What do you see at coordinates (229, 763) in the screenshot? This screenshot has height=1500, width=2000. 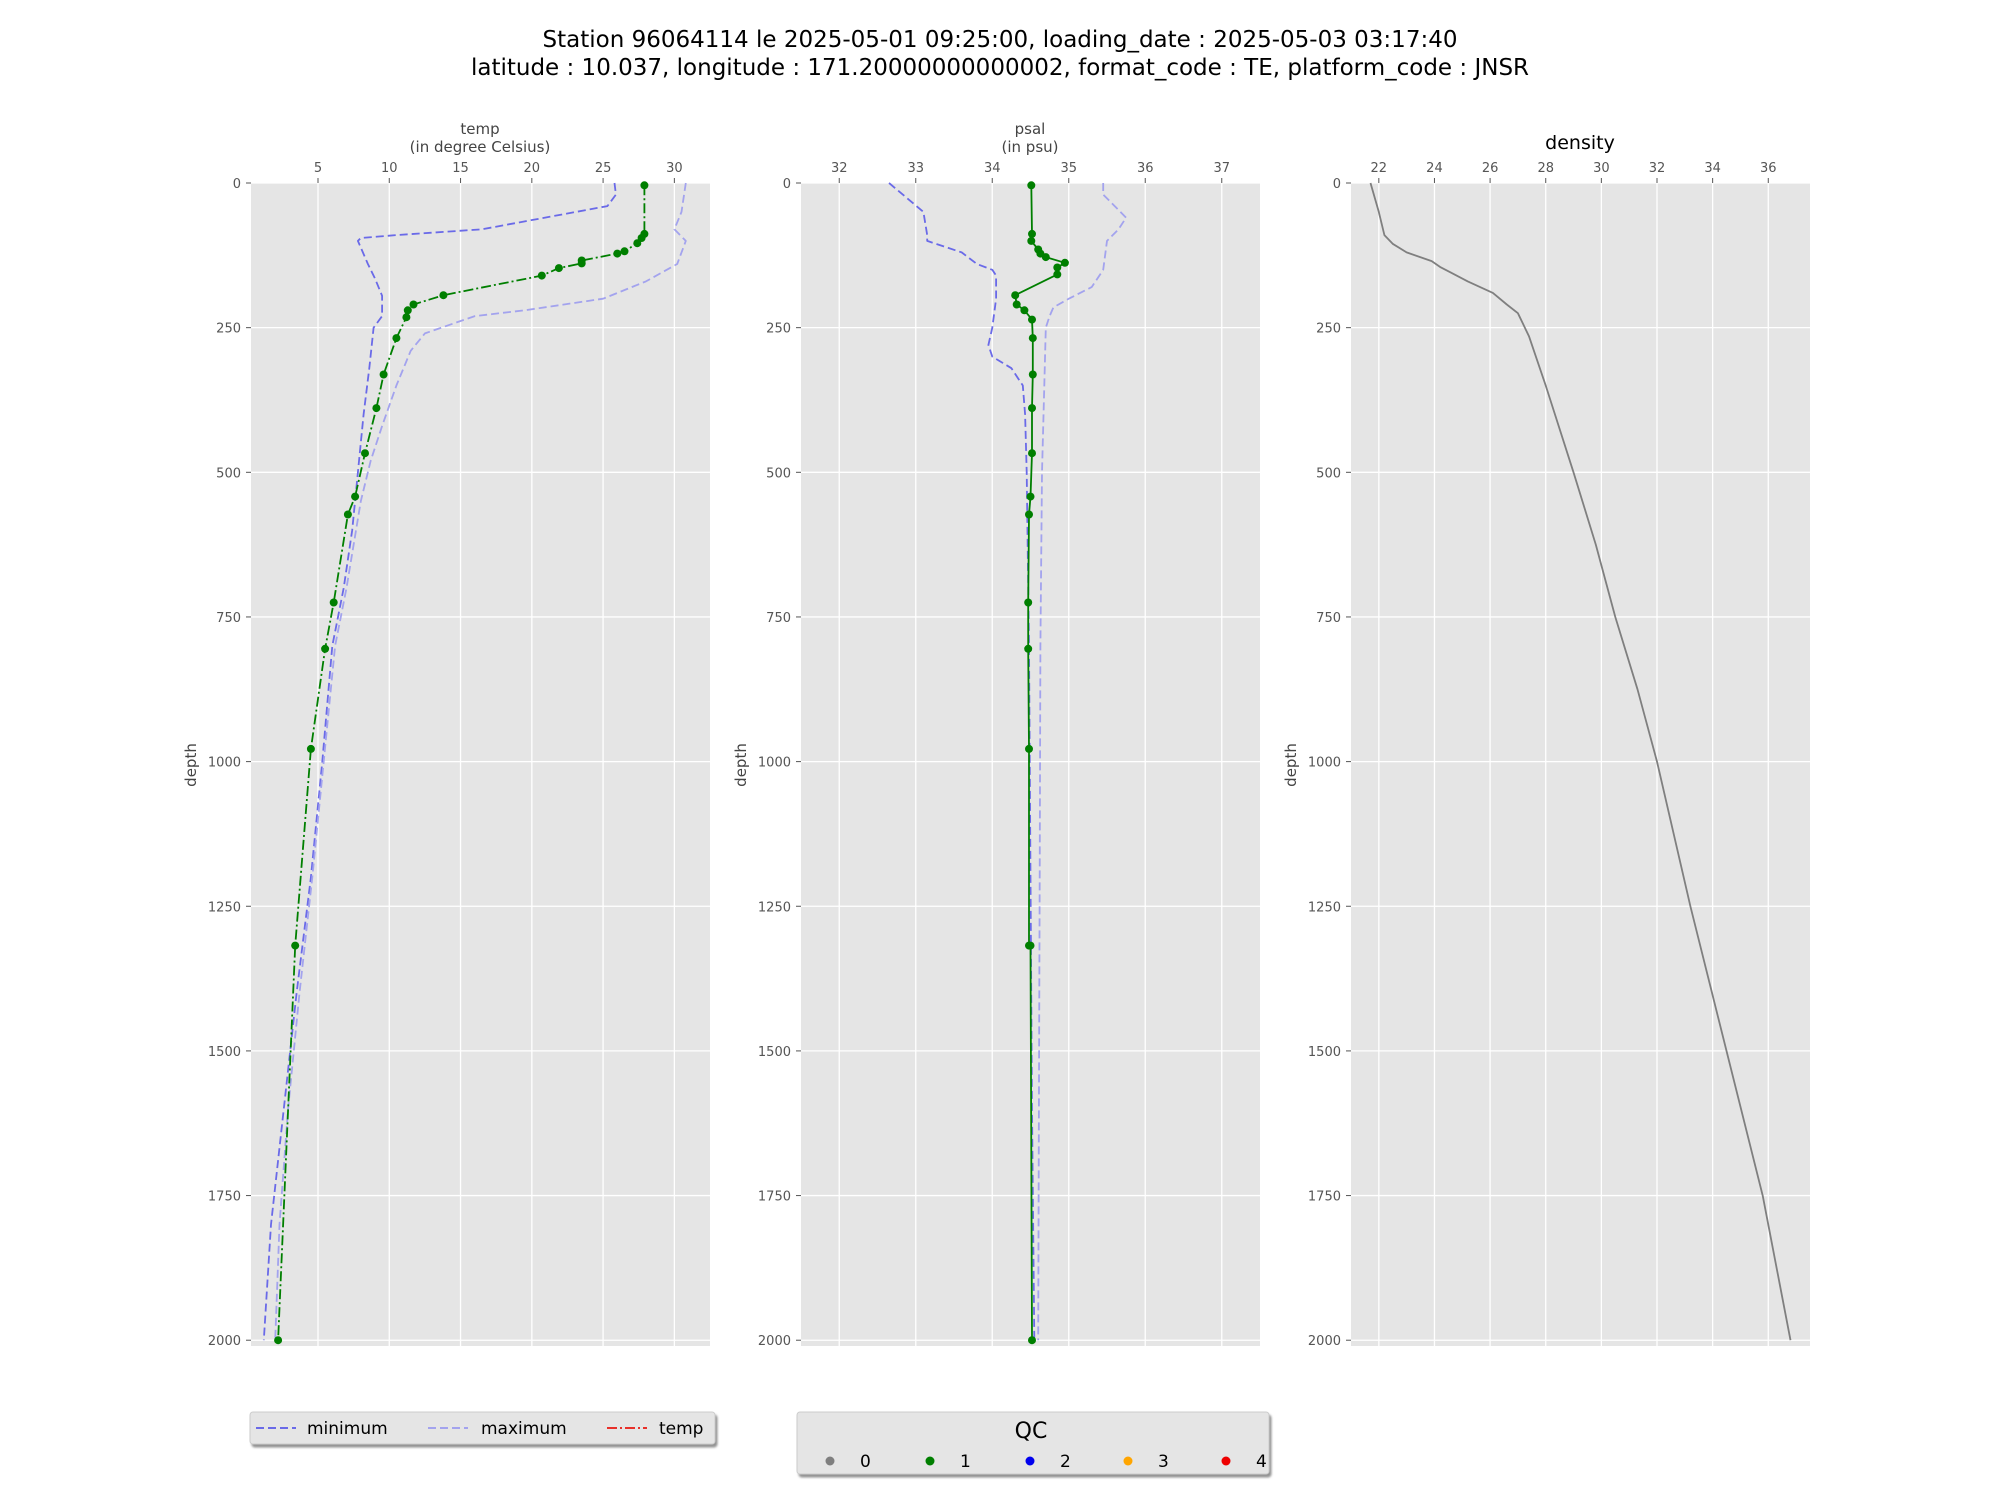 I see `temp-y-ticks: 0 250 500 750 1000 1250 1500 1750 2000` at bounding box center [229, 763].